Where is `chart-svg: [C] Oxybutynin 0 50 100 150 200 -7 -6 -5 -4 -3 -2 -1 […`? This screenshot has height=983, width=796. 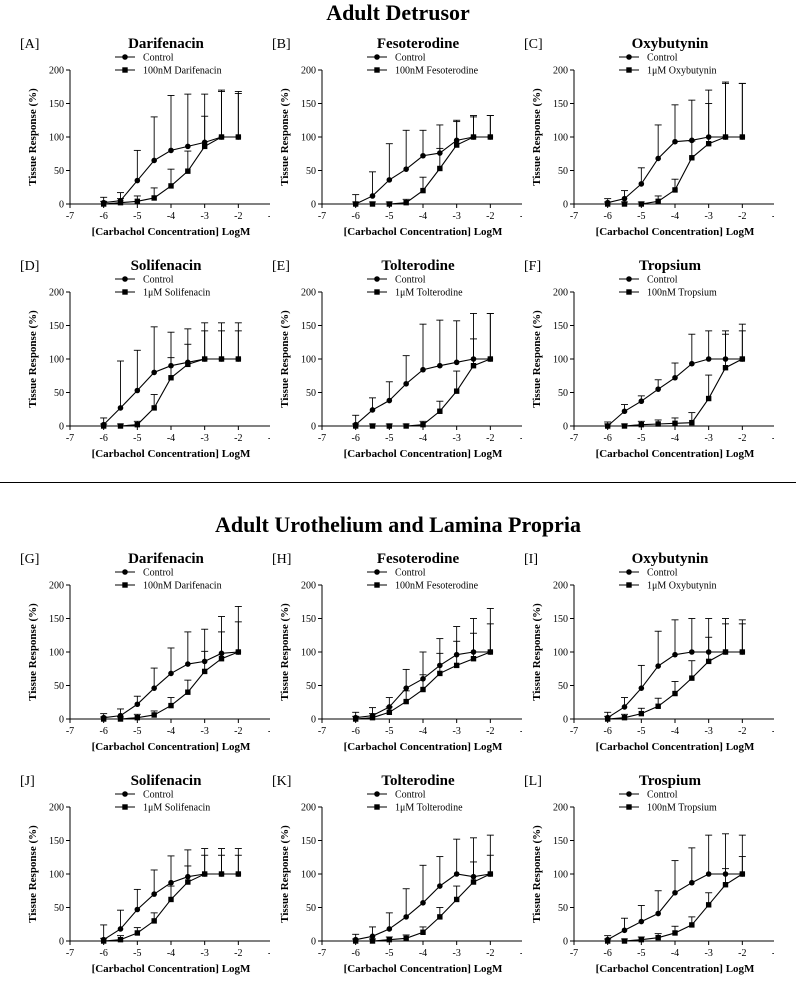 chart-svg: [C] Oxybutynin 0 50 100 150 200 -7 -6 -5 -4 -3 -2 -1 [… is located at coordinates (649, 137).